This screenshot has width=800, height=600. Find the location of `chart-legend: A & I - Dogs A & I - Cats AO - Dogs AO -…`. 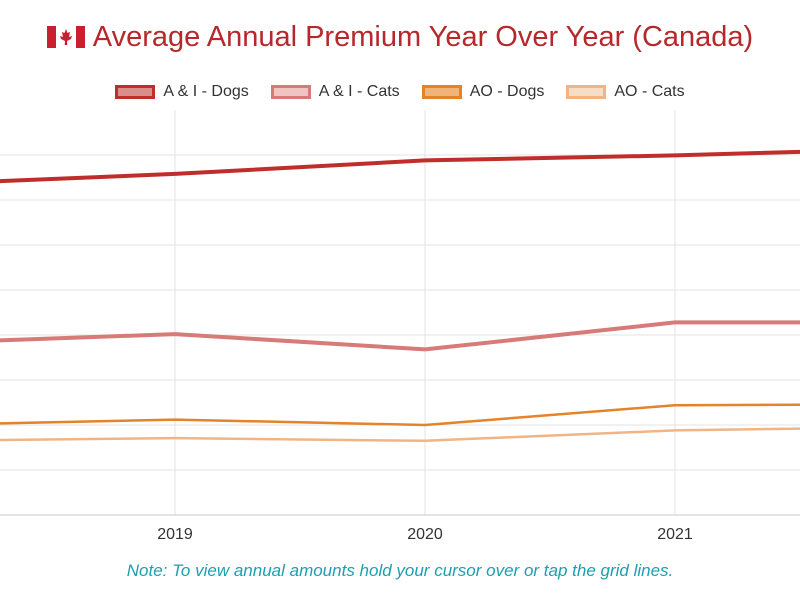

chart-legend: A & I - Dogs A & I - Cats AO - Dogs AO -… is located at coordinates (400, 92).